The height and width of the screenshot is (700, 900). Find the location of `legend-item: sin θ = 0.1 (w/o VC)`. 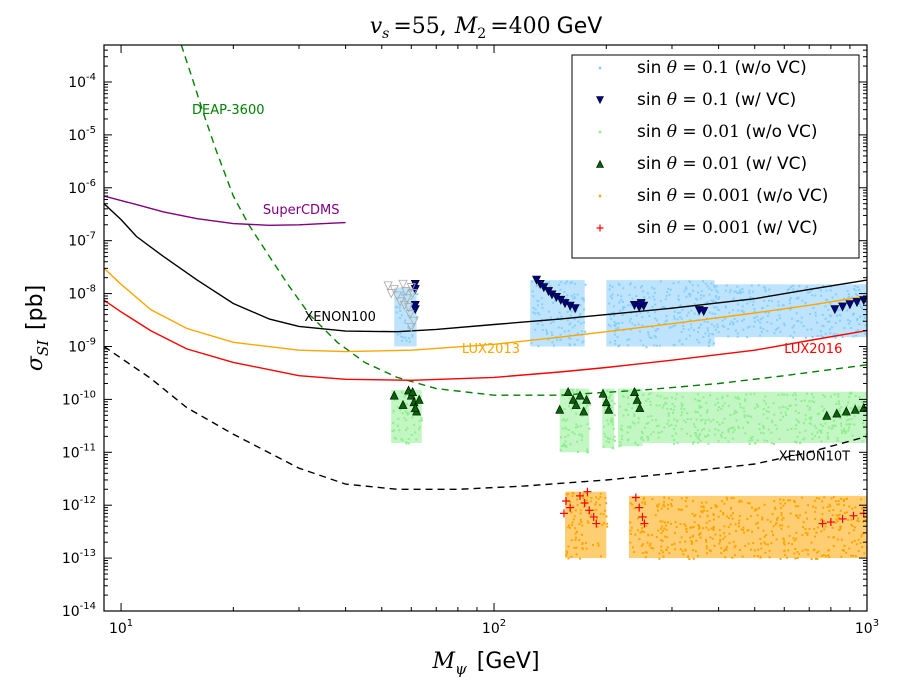

legend-item: sin θ = 0.1 (w/o VC) is located at coordinates (702, 68).